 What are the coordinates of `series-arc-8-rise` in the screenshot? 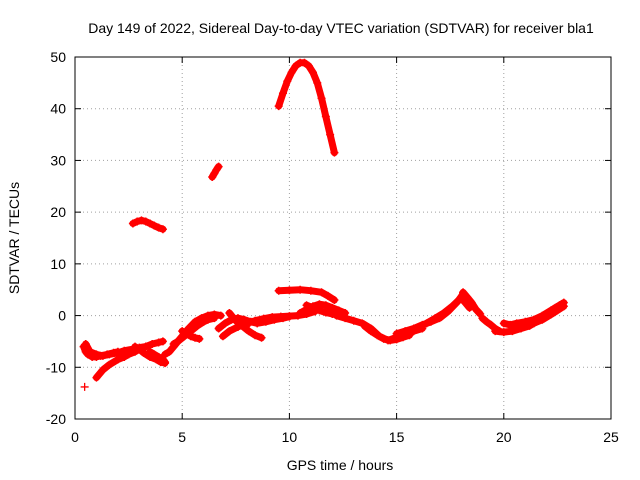 It's located at (194, 331).